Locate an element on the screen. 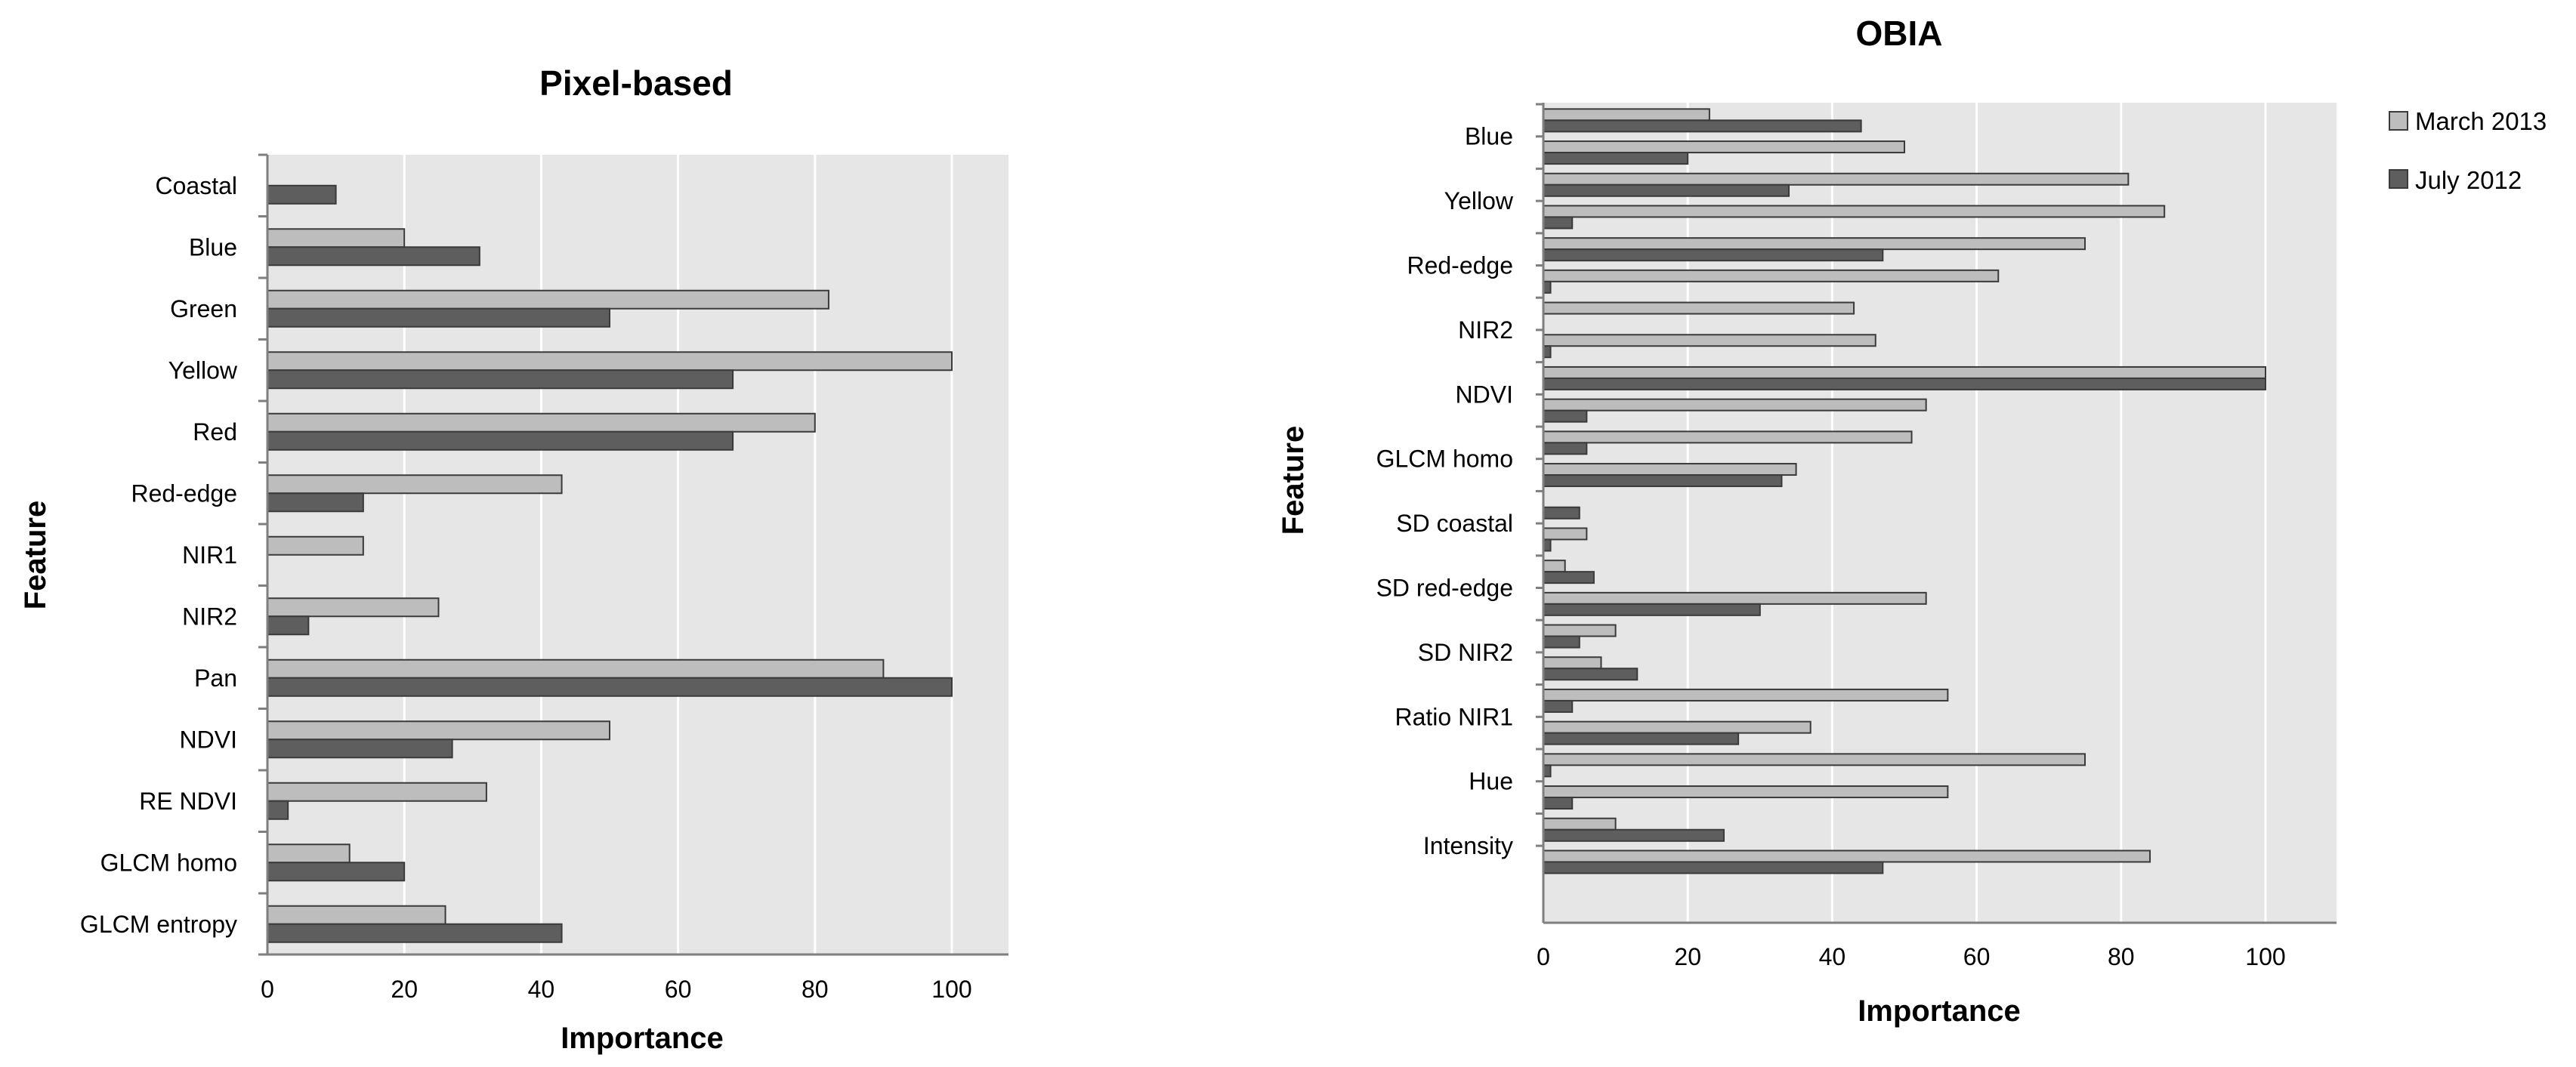 The image size is (2576, 1067). bar-july-re-ndvi is located at coordinates (278, 810).